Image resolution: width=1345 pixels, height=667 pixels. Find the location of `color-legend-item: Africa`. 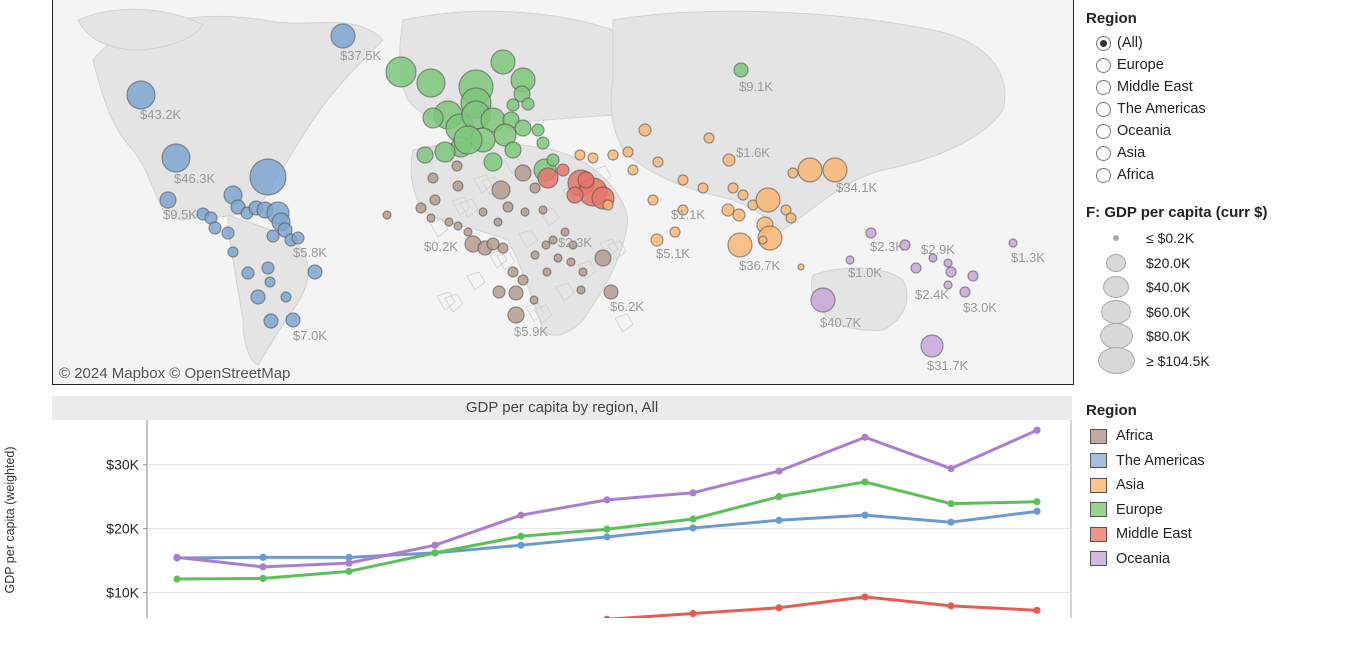

color-legend-item: Africa is located at coordinates (1211, 436).